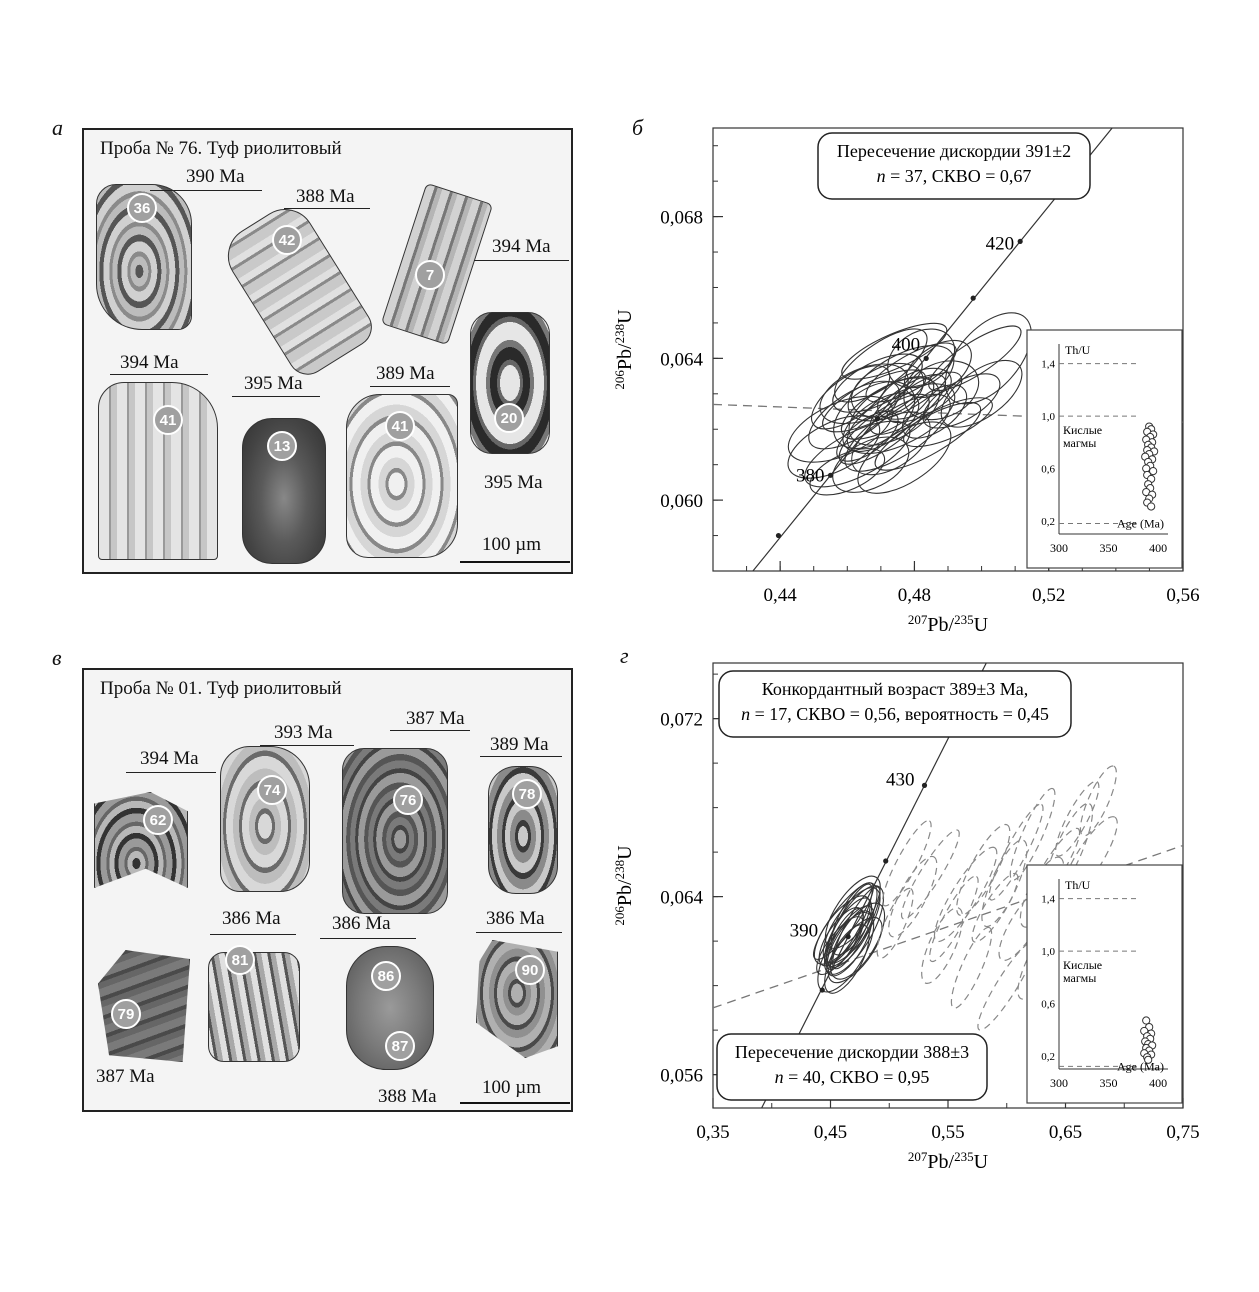 The height and width of the screenshot is (1292, 1259). I want to click on panel-letter-a: а, so click(57, 127).